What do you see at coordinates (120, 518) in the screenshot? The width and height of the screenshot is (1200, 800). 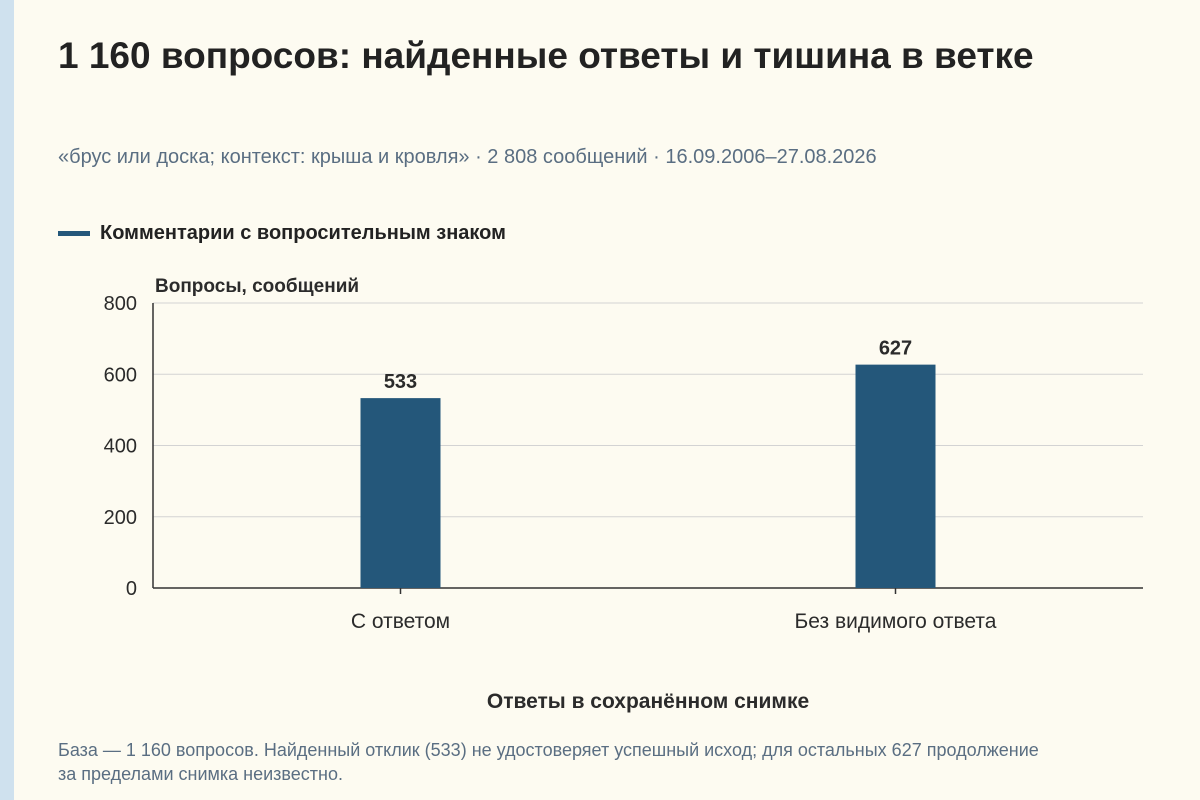 I see `y-tick-label: 200` at bounding box center [120, 518].